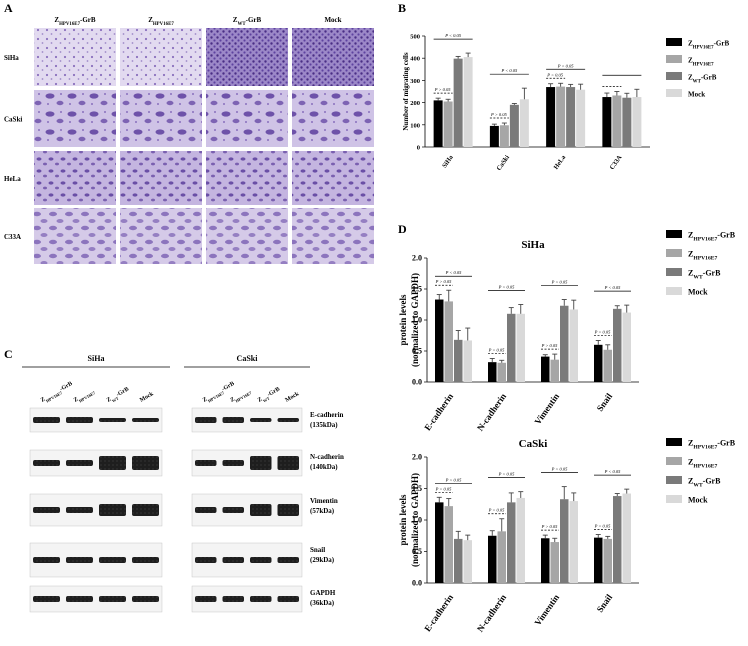 Image resolution: width=748 pixels, height=646 pixels. What do you see at coordinates (322, 603) in the screenshot?
I see `blot-weight-label: (36kDa)` at bounding box center [322, 603].